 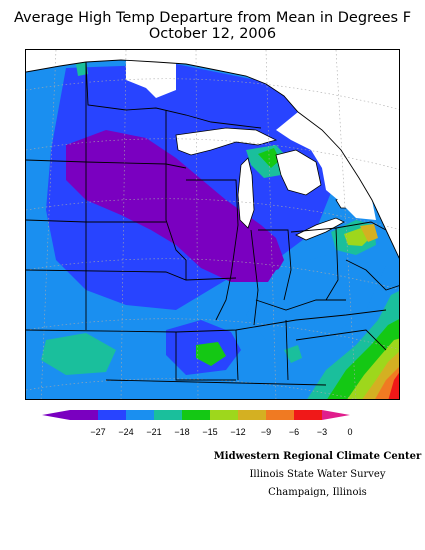 I want to click on il-in-border, so click(x=254, y=277).